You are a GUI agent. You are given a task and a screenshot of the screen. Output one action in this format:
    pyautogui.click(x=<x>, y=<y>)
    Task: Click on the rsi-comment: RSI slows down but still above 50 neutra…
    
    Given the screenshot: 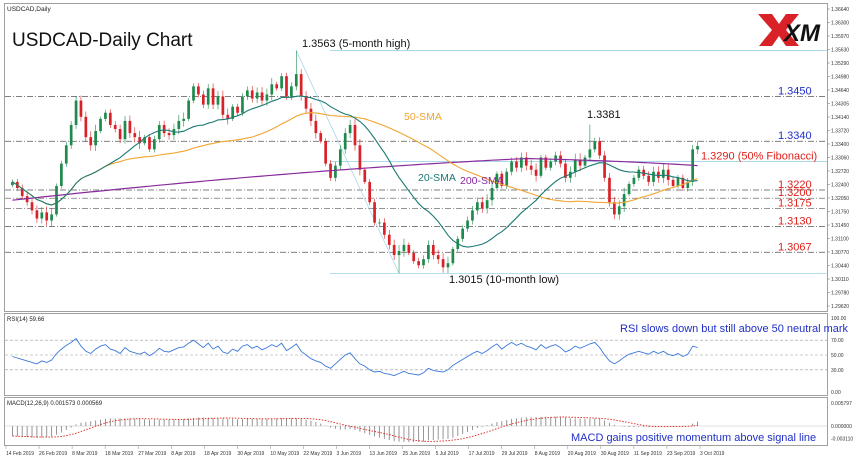 What is the action you would take?
    pyautogui.click(x=734, y=329)
    